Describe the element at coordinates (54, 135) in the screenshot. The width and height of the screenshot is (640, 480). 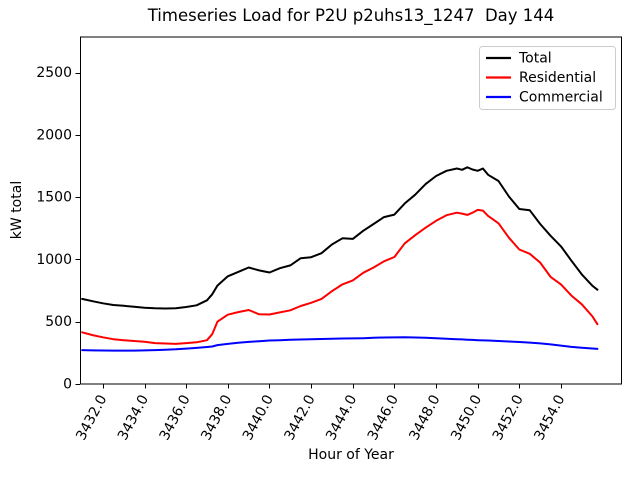
I see `y-tick-label: 2000` at that location.